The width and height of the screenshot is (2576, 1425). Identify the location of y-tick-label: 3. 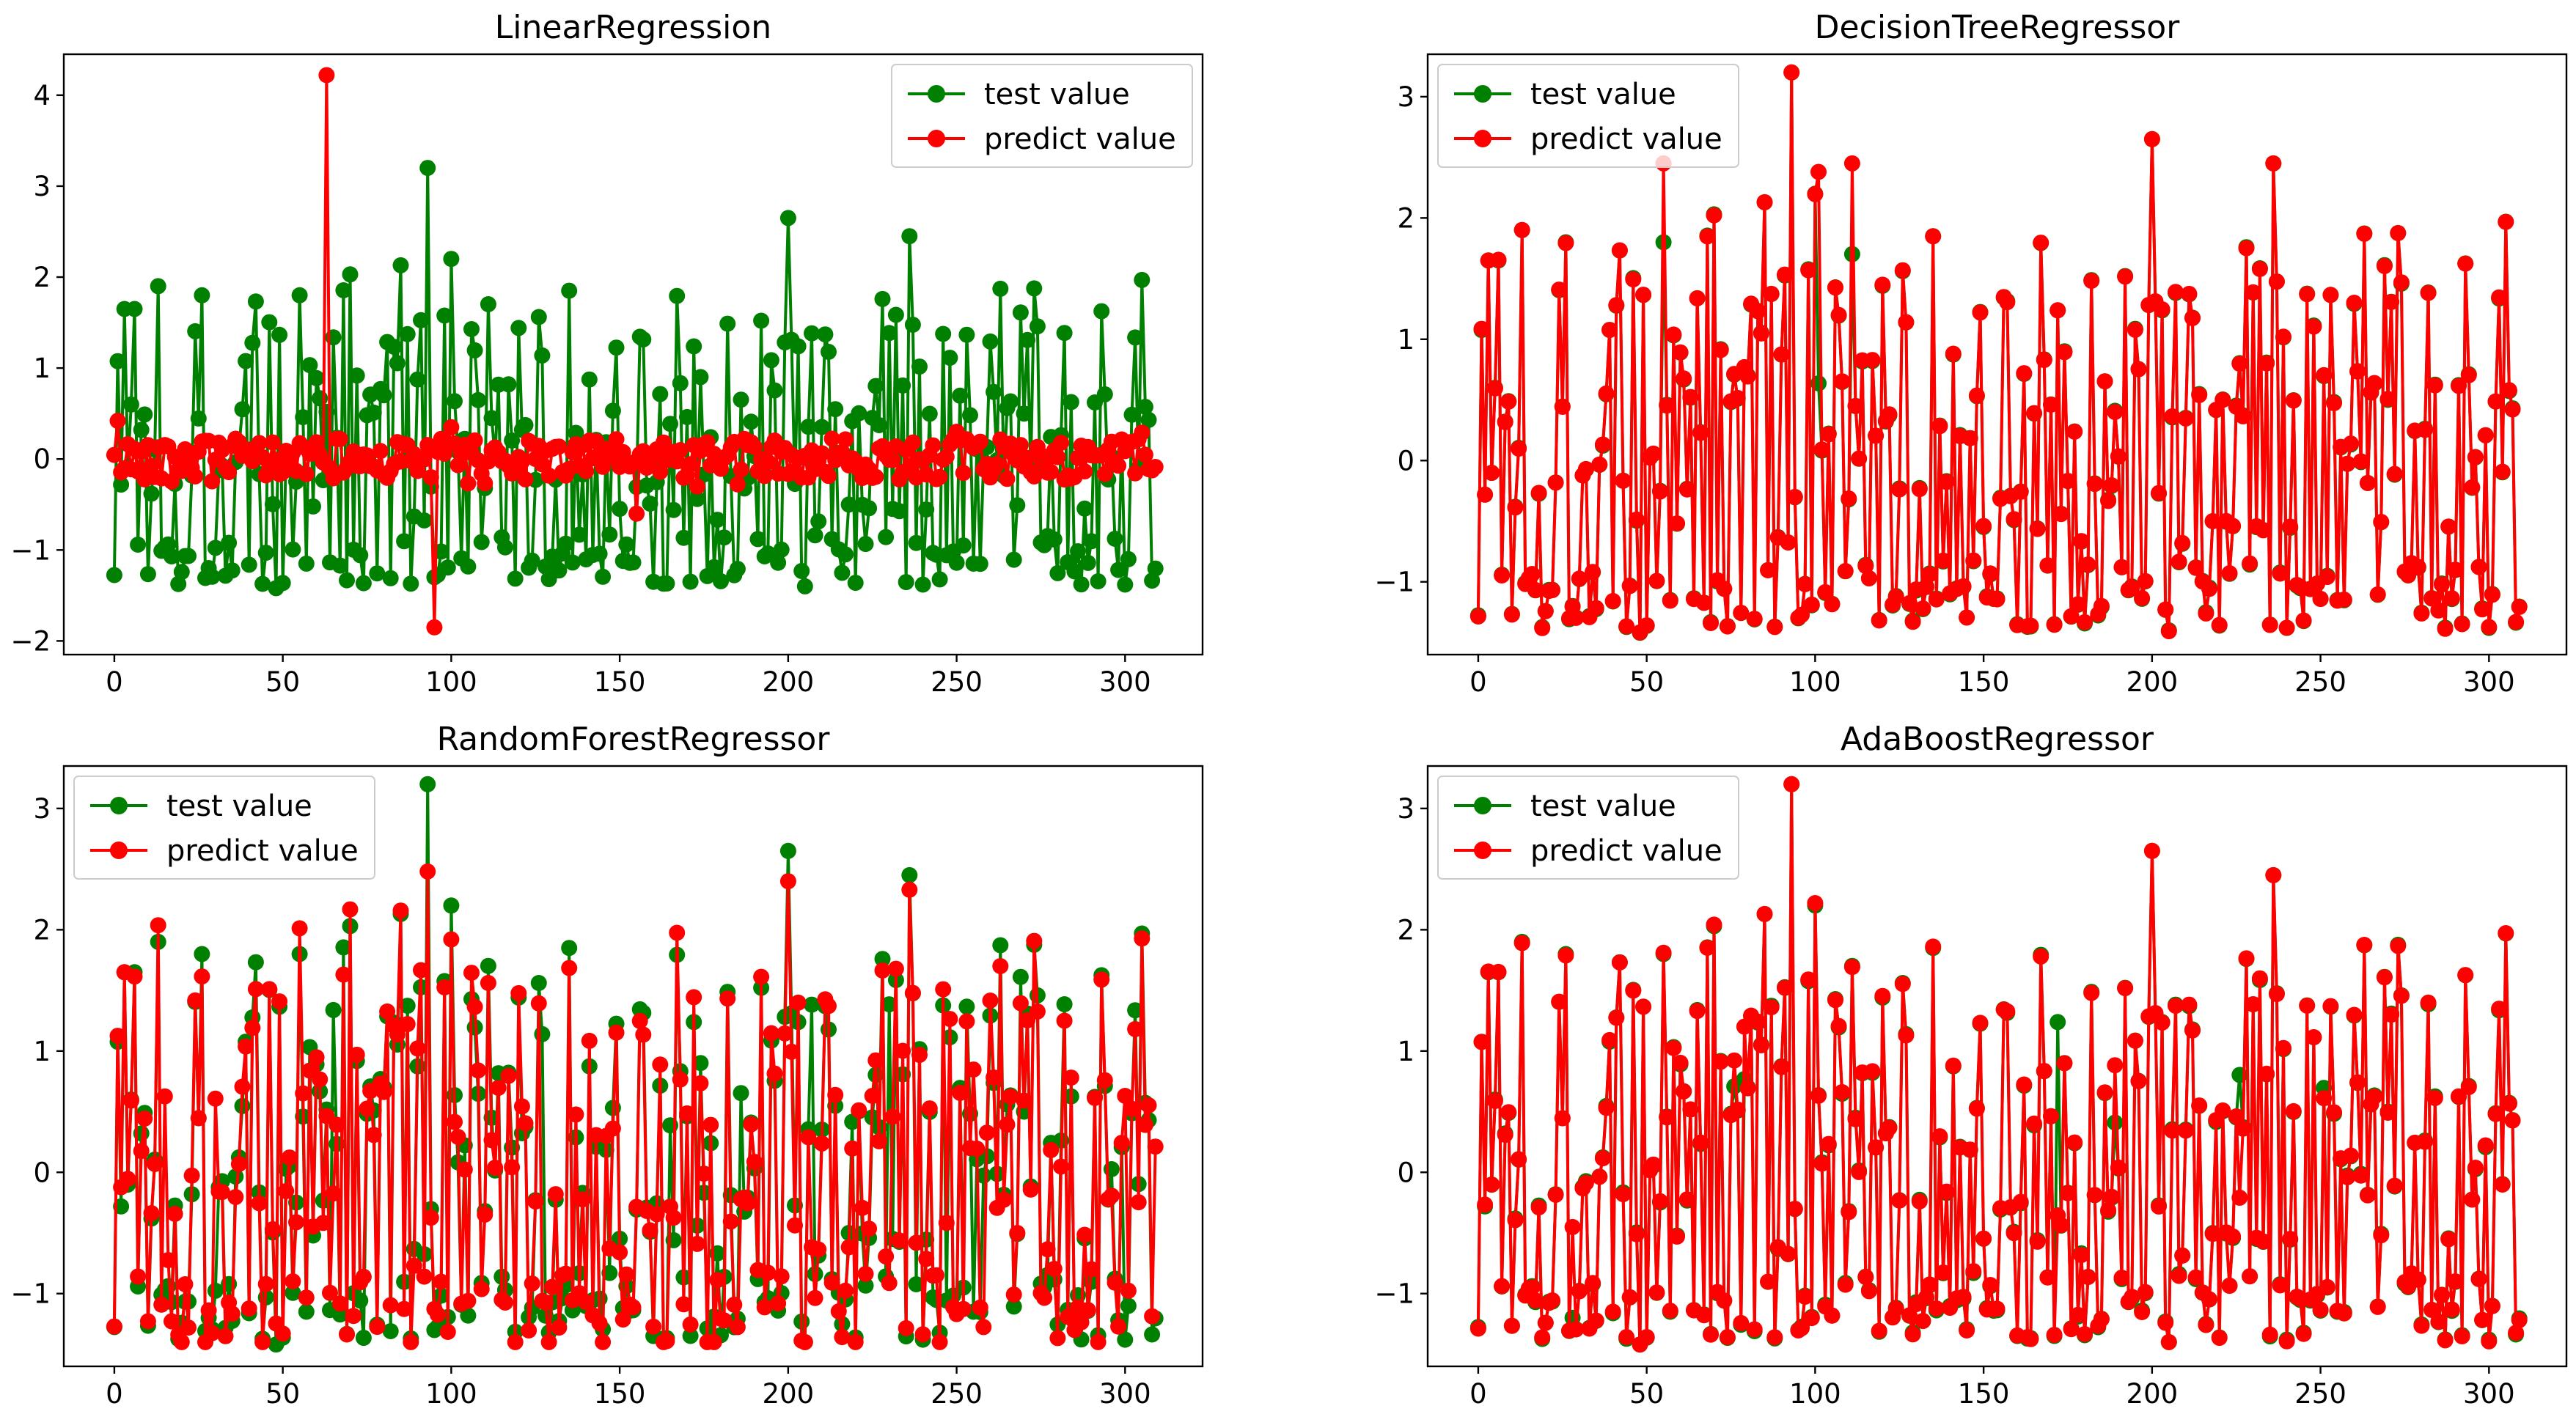
(42, 187).